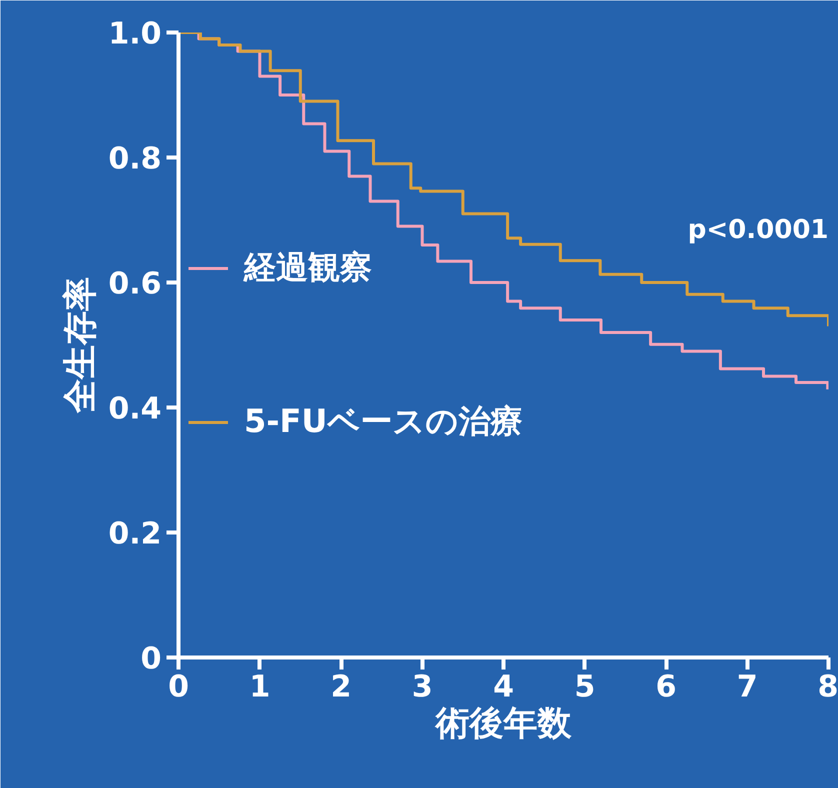  What do you see at coordinates (828, 687) in the screenshot?
I see `x-tick-label: 8` at bounding box center [828, 687].